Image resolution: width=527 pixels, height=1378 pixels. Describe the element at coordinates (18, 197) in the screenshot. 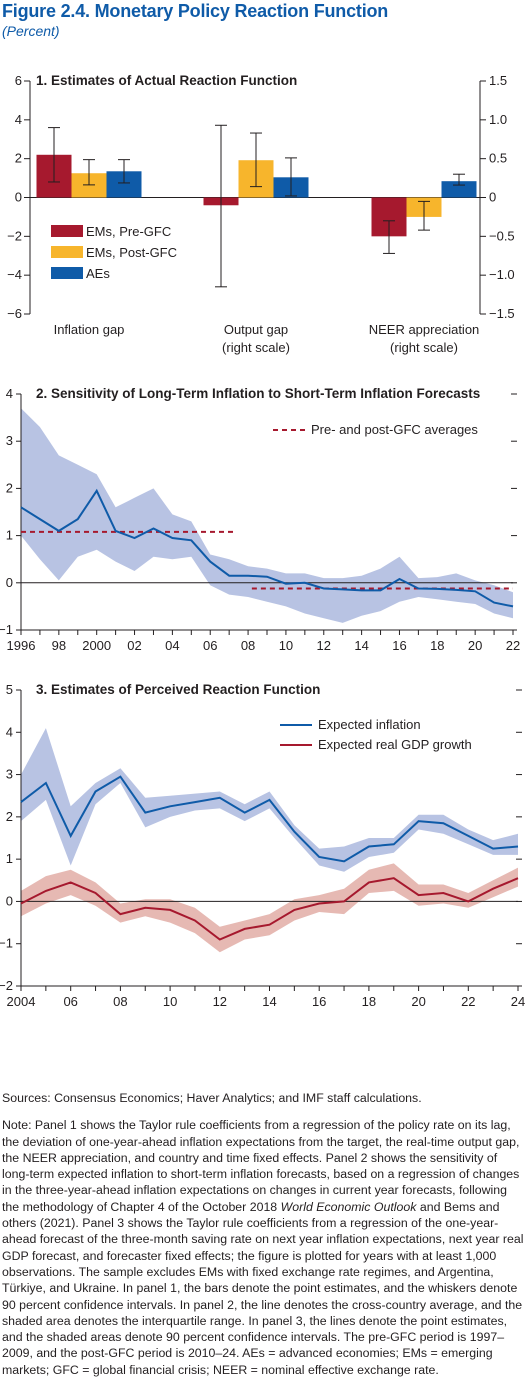

I see `y-left-tick-label: 0` at that location.